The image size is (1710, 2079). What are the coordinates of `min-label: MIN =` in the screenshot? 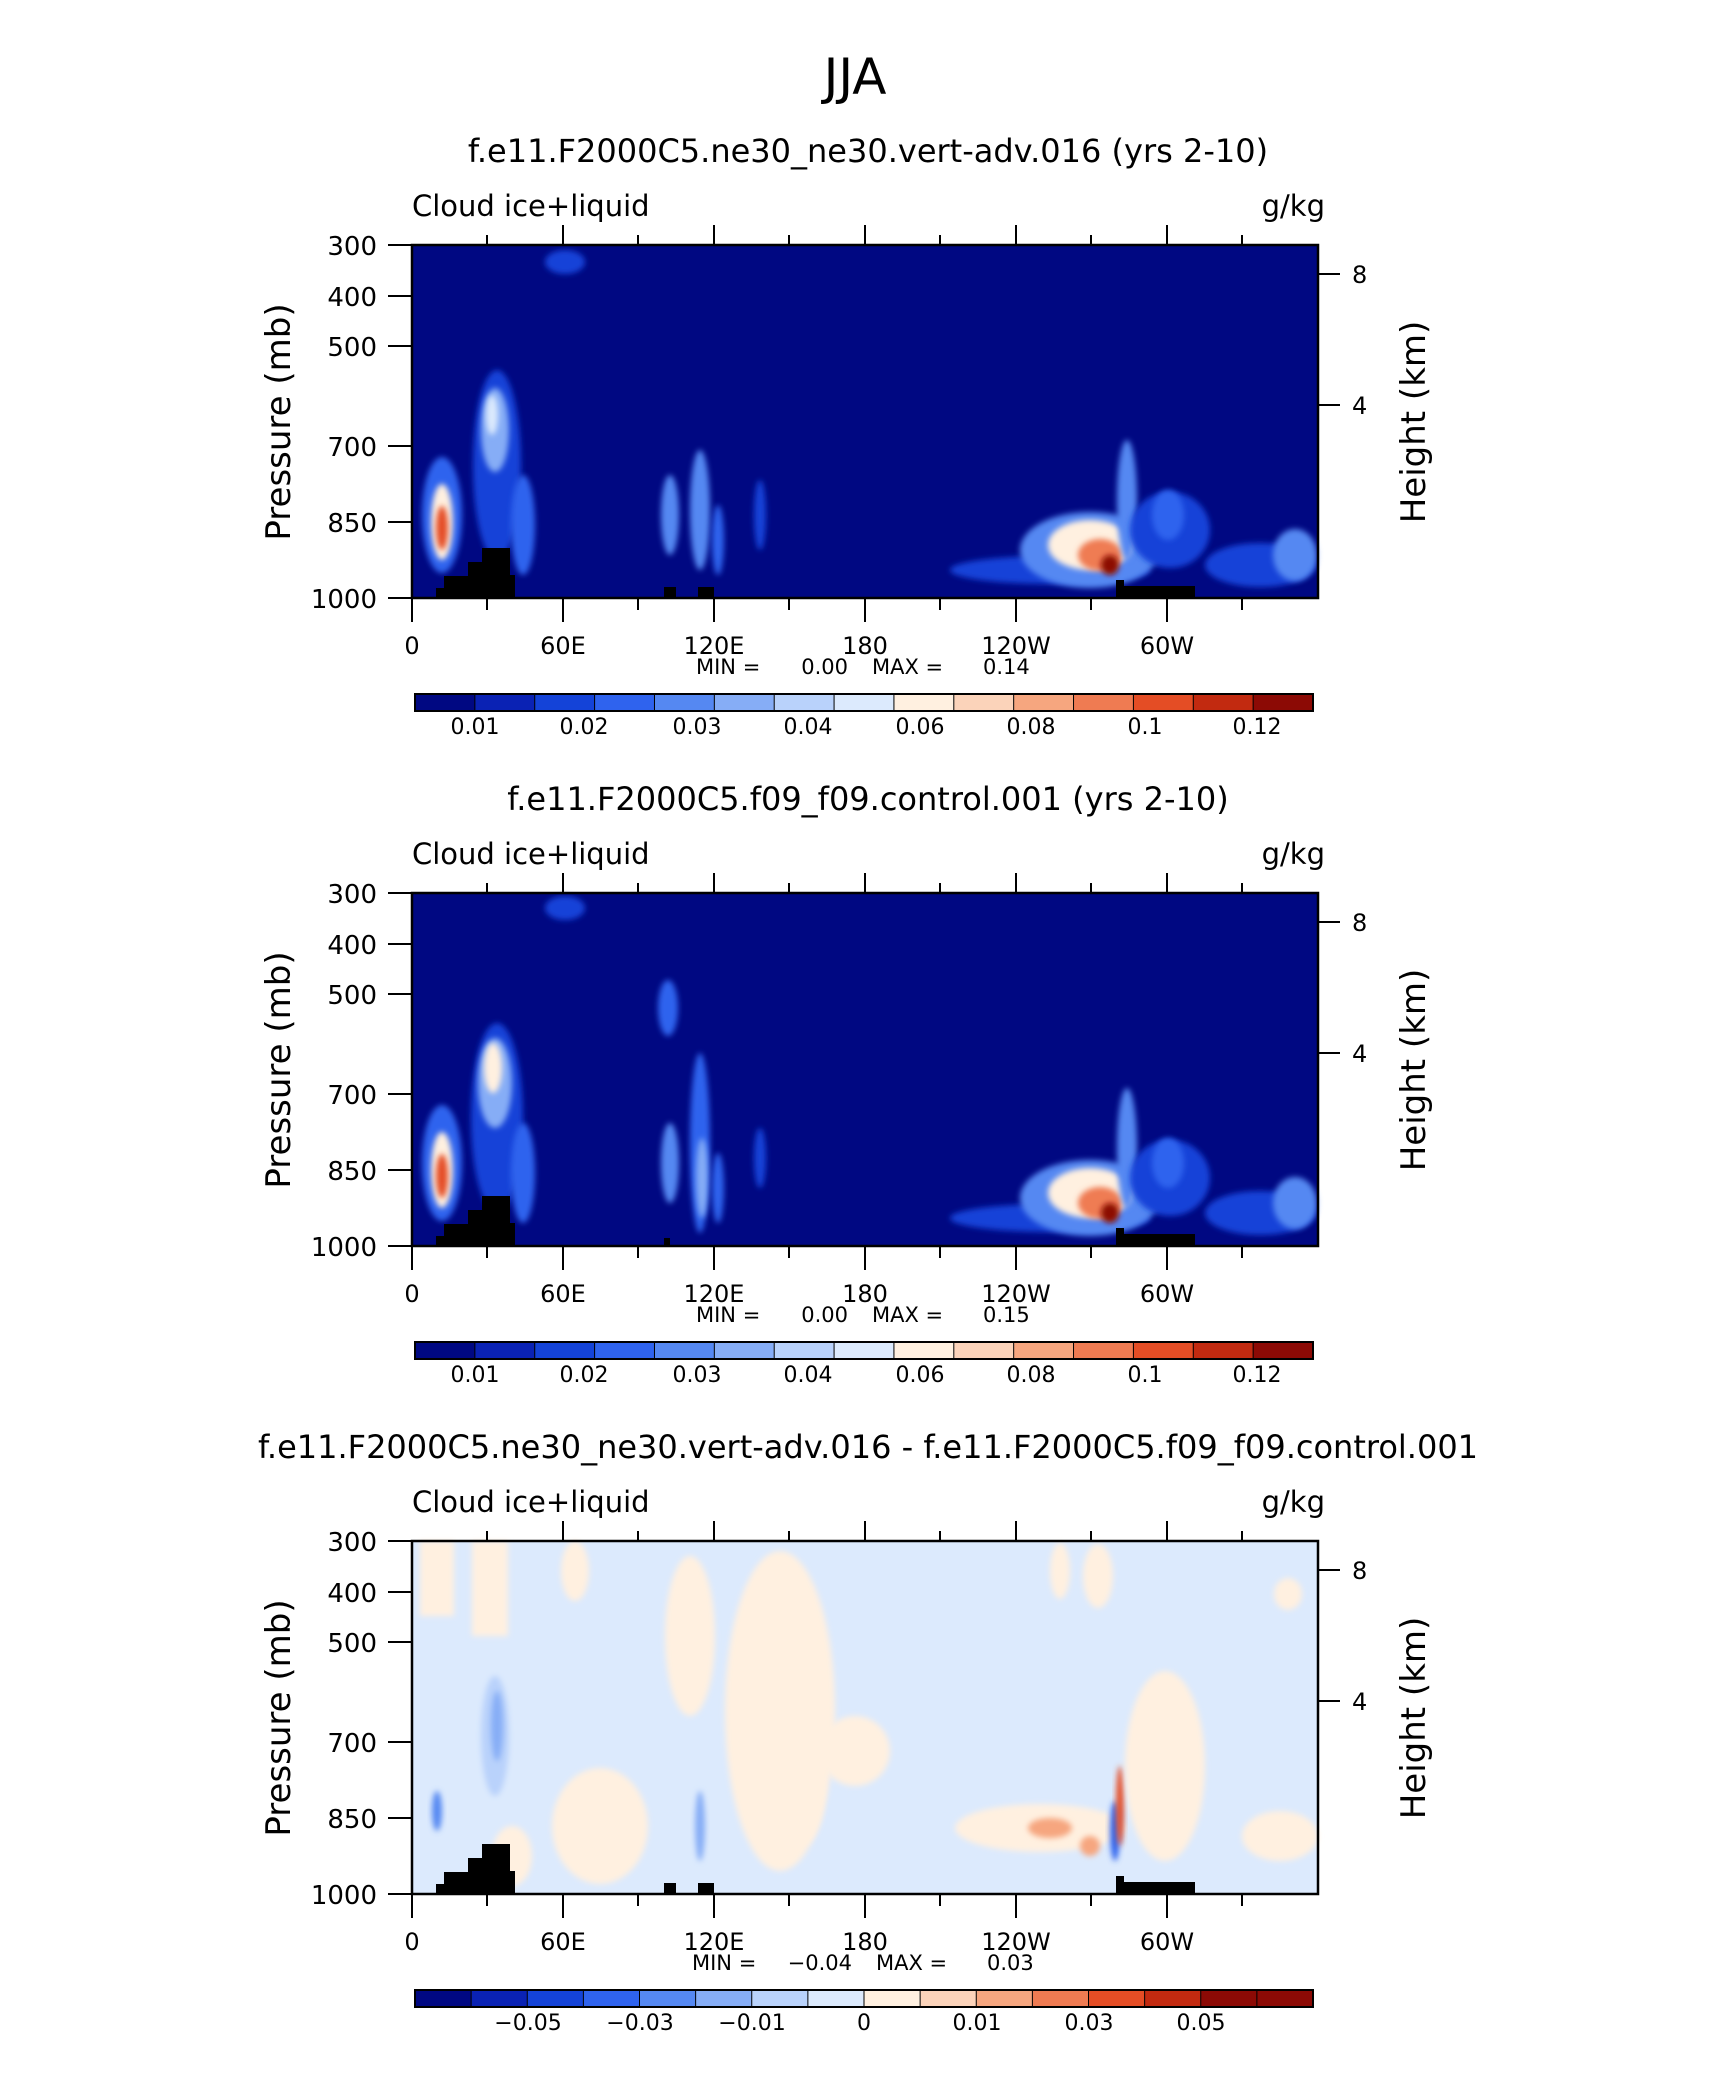 It's located at (728, 667).